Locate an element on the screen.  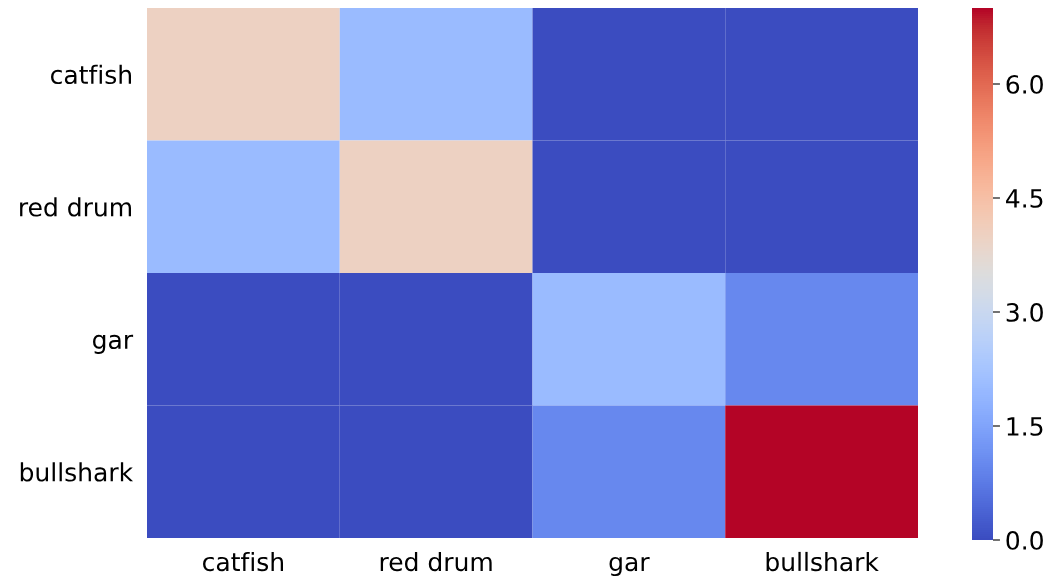
color-bar-label: 6.0 is located at coordinates (1024, 84).